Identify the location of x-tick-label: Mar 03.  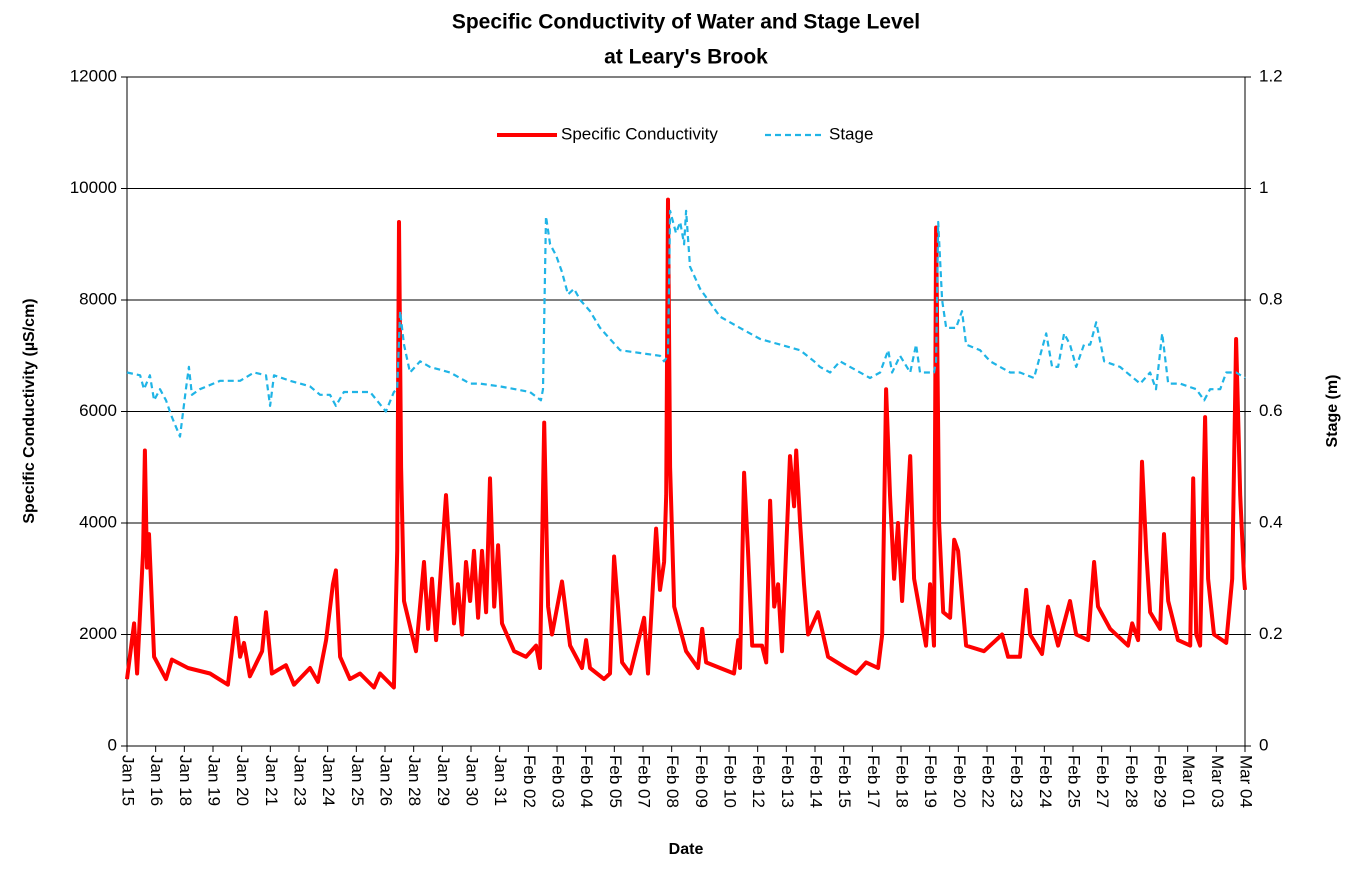
(1217, 781).